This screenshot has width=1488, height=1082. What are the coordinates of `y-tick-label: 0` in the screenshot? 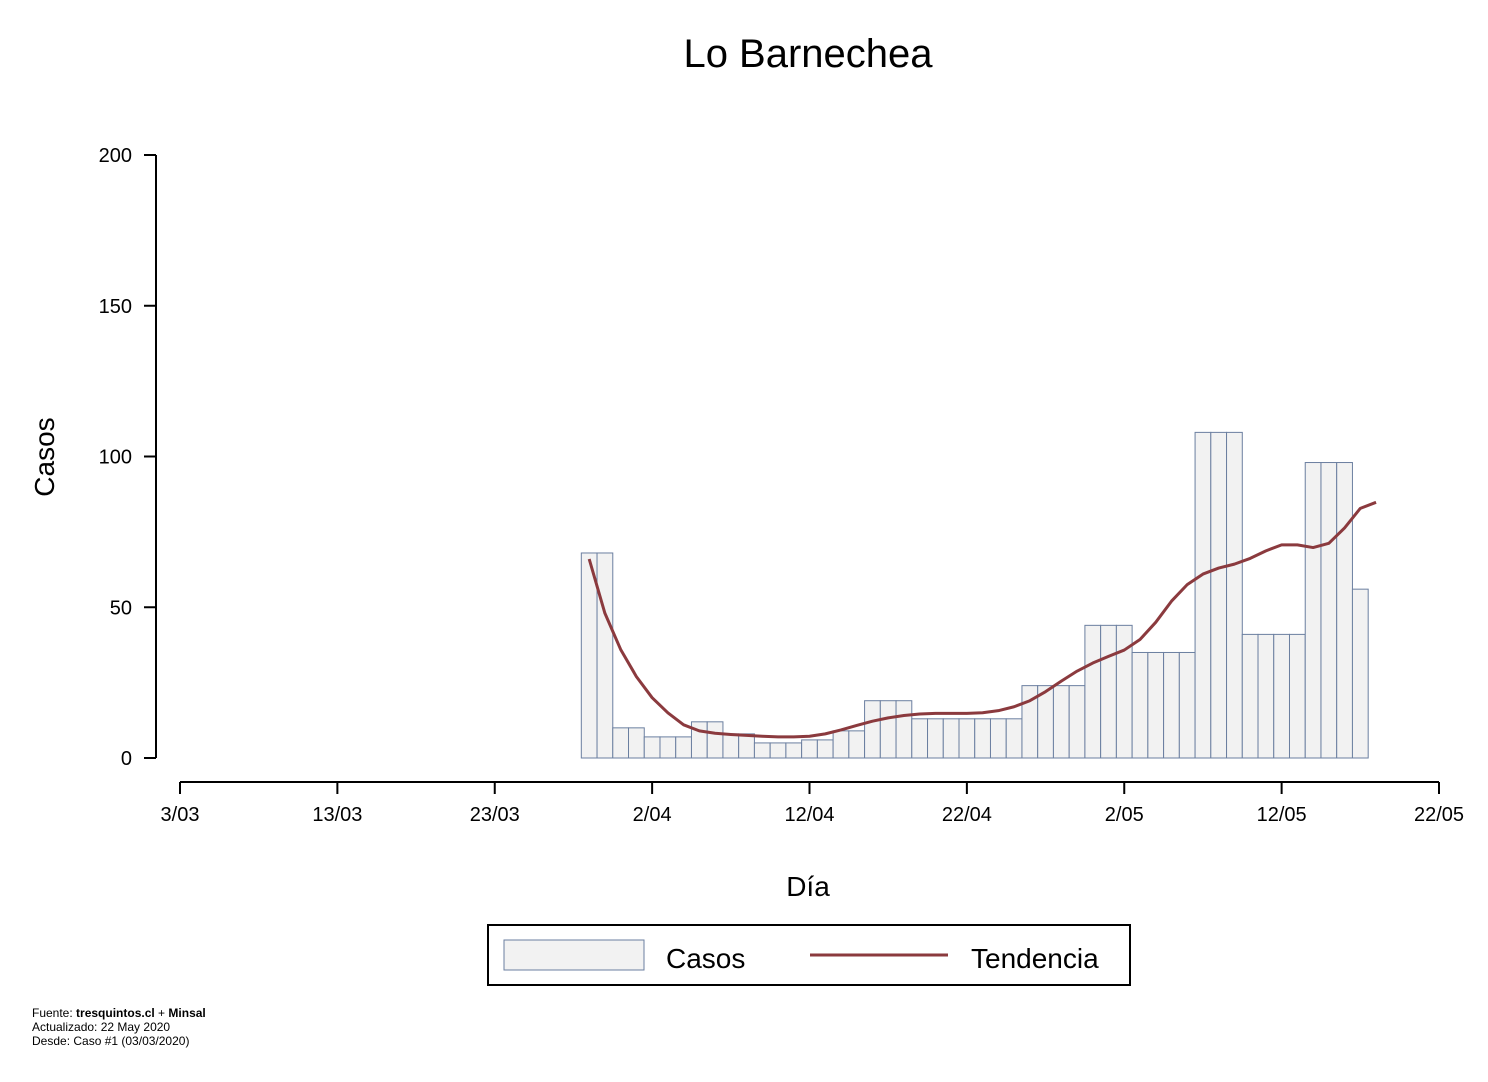 It's located at (126, 759).